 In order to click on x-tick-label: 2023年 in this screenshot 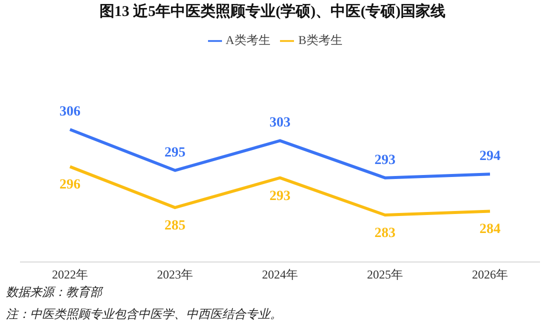, I will do `click(175, 275)`.